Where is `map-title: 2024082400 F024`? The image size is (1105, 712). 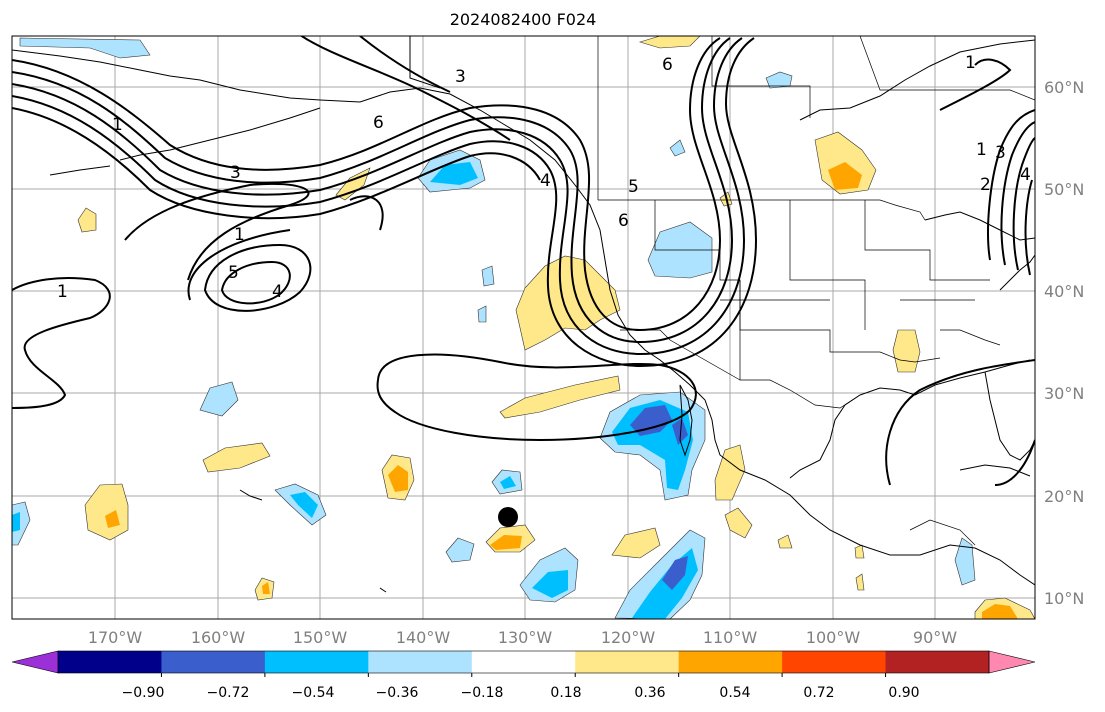
map-title: 2024082400 F024 is located at coordinates (523, 19).